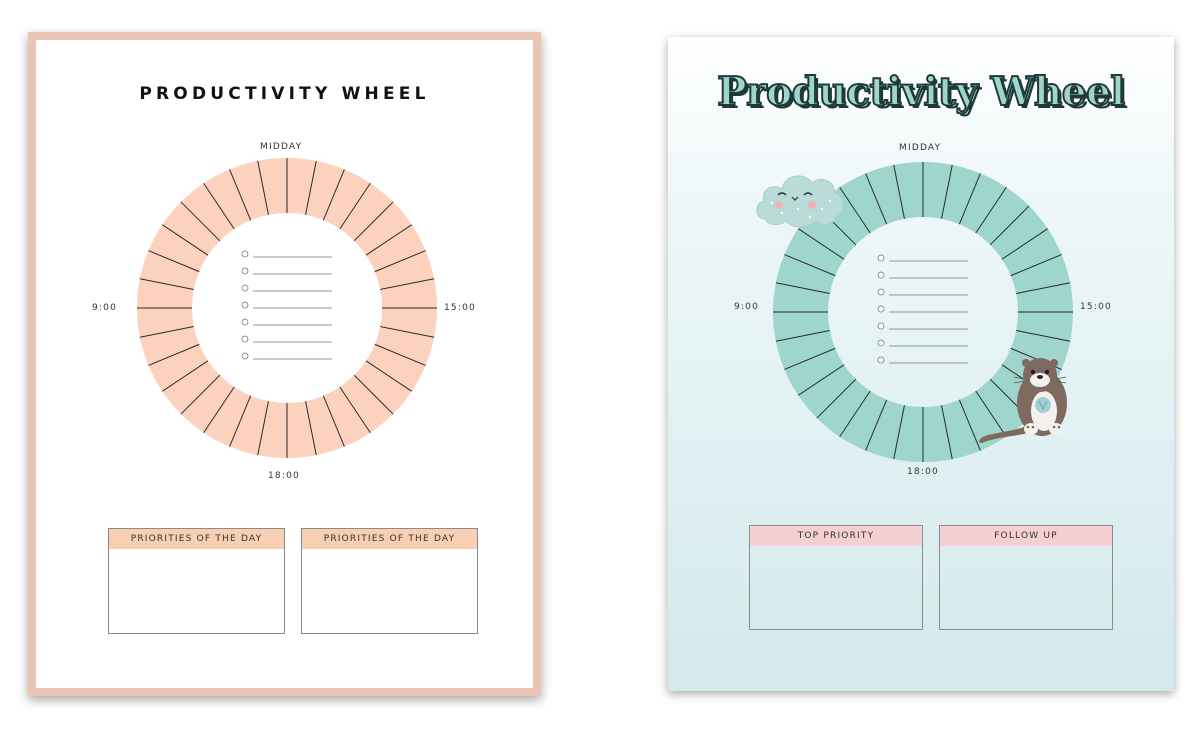 The width and height of the screenshot is (1200, 729). I want to click on cloud-illustration, so click(800, 201).